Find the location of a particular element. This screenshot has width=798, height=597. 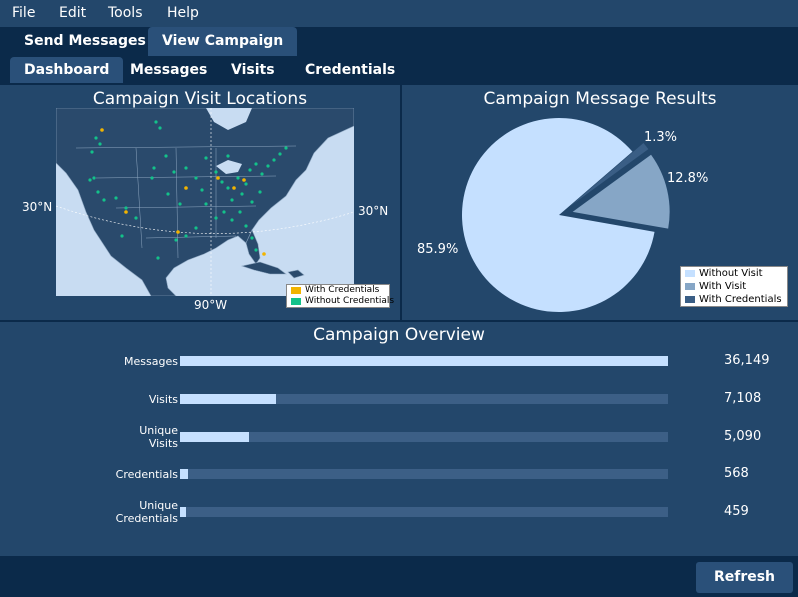

pie-title: Campaign Message Results is located at coordinates (600, 99).